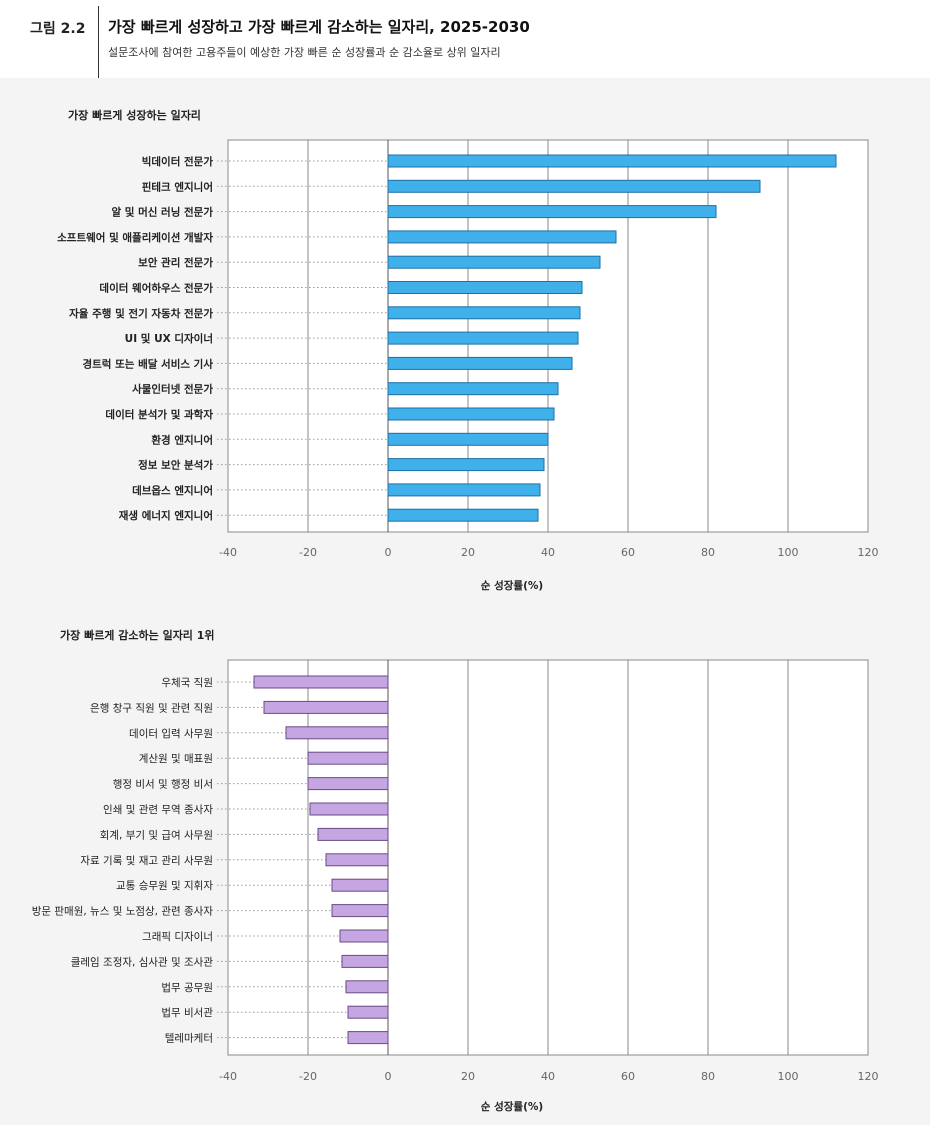 Image resolution: width=930 pixels, height=1125 pixels. What do you see at coordinates (788, 1076) in the screenshot?
I see `decline-x-tick-label: 100` at bounding box center [788, 1076].